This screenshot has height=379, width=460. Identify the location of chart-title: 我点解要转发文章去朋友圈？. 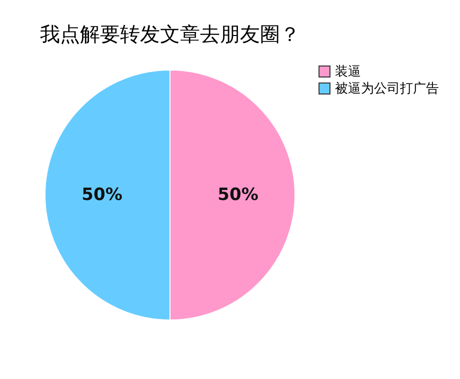
(170, 34).